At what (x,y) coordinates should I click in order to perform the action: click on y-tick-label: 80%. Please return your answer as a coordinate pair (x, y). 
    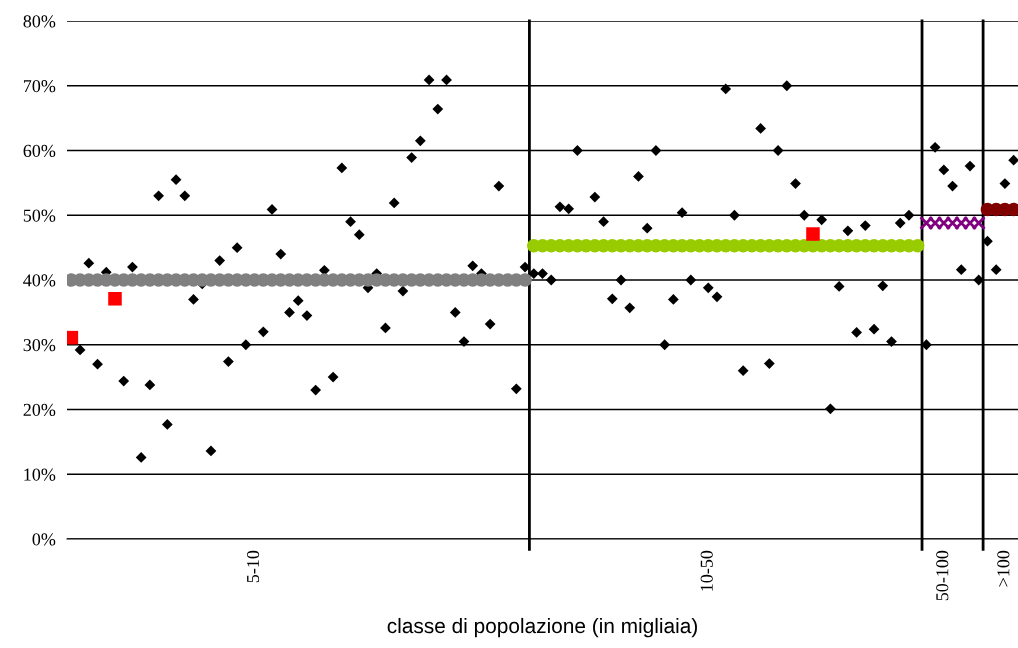
    Looking at the image, I should click on (39, 21).